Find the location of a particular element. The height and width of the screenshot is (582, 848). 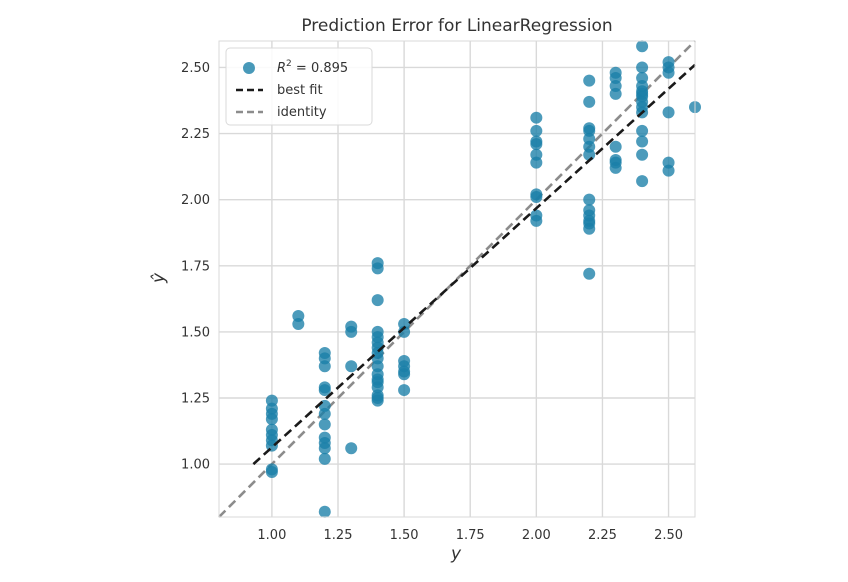

chart-title: Prediction Error for LinearRegression is located at coordinates (456, 26).